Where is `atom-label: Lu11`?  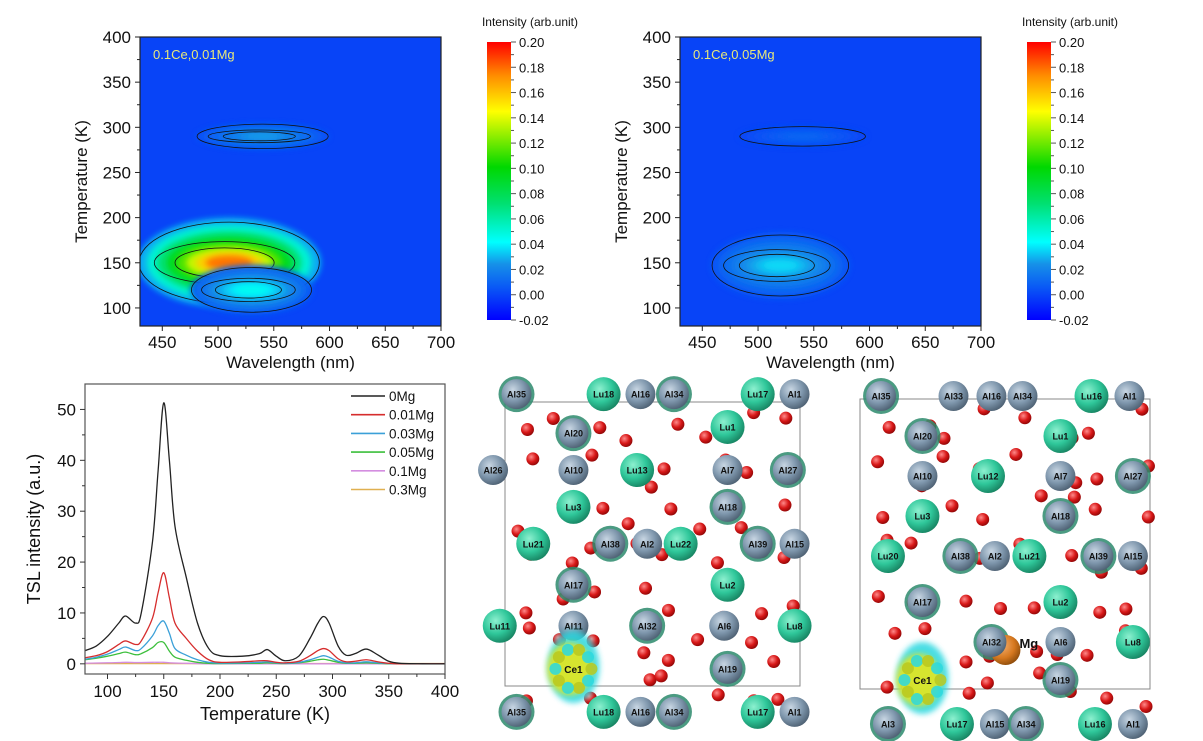
atom-label: Lu11 is located at coordinates (499, 626).